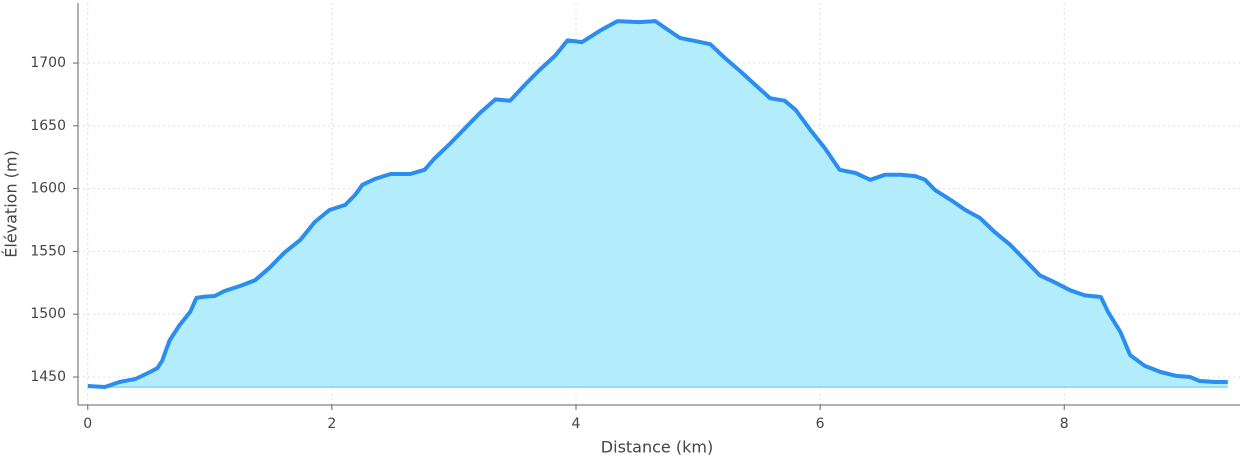 The width and height of the screenshot is (1242, 460). Describe the element at coordinates (48, 251) in the screenshot. I see `y-tick-label: 1550` at that location.